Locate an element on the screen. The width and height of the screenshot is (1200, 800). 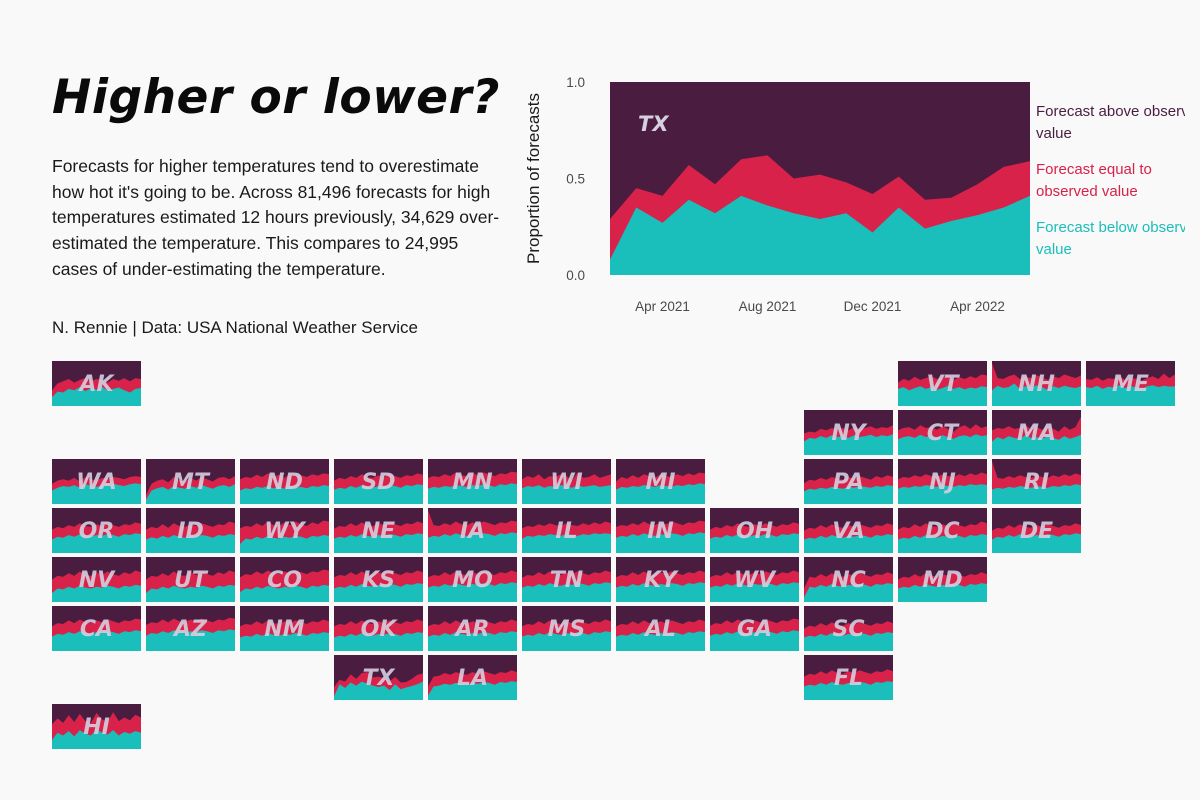
state-tile-in: IN is located at coordinates (660, 530).